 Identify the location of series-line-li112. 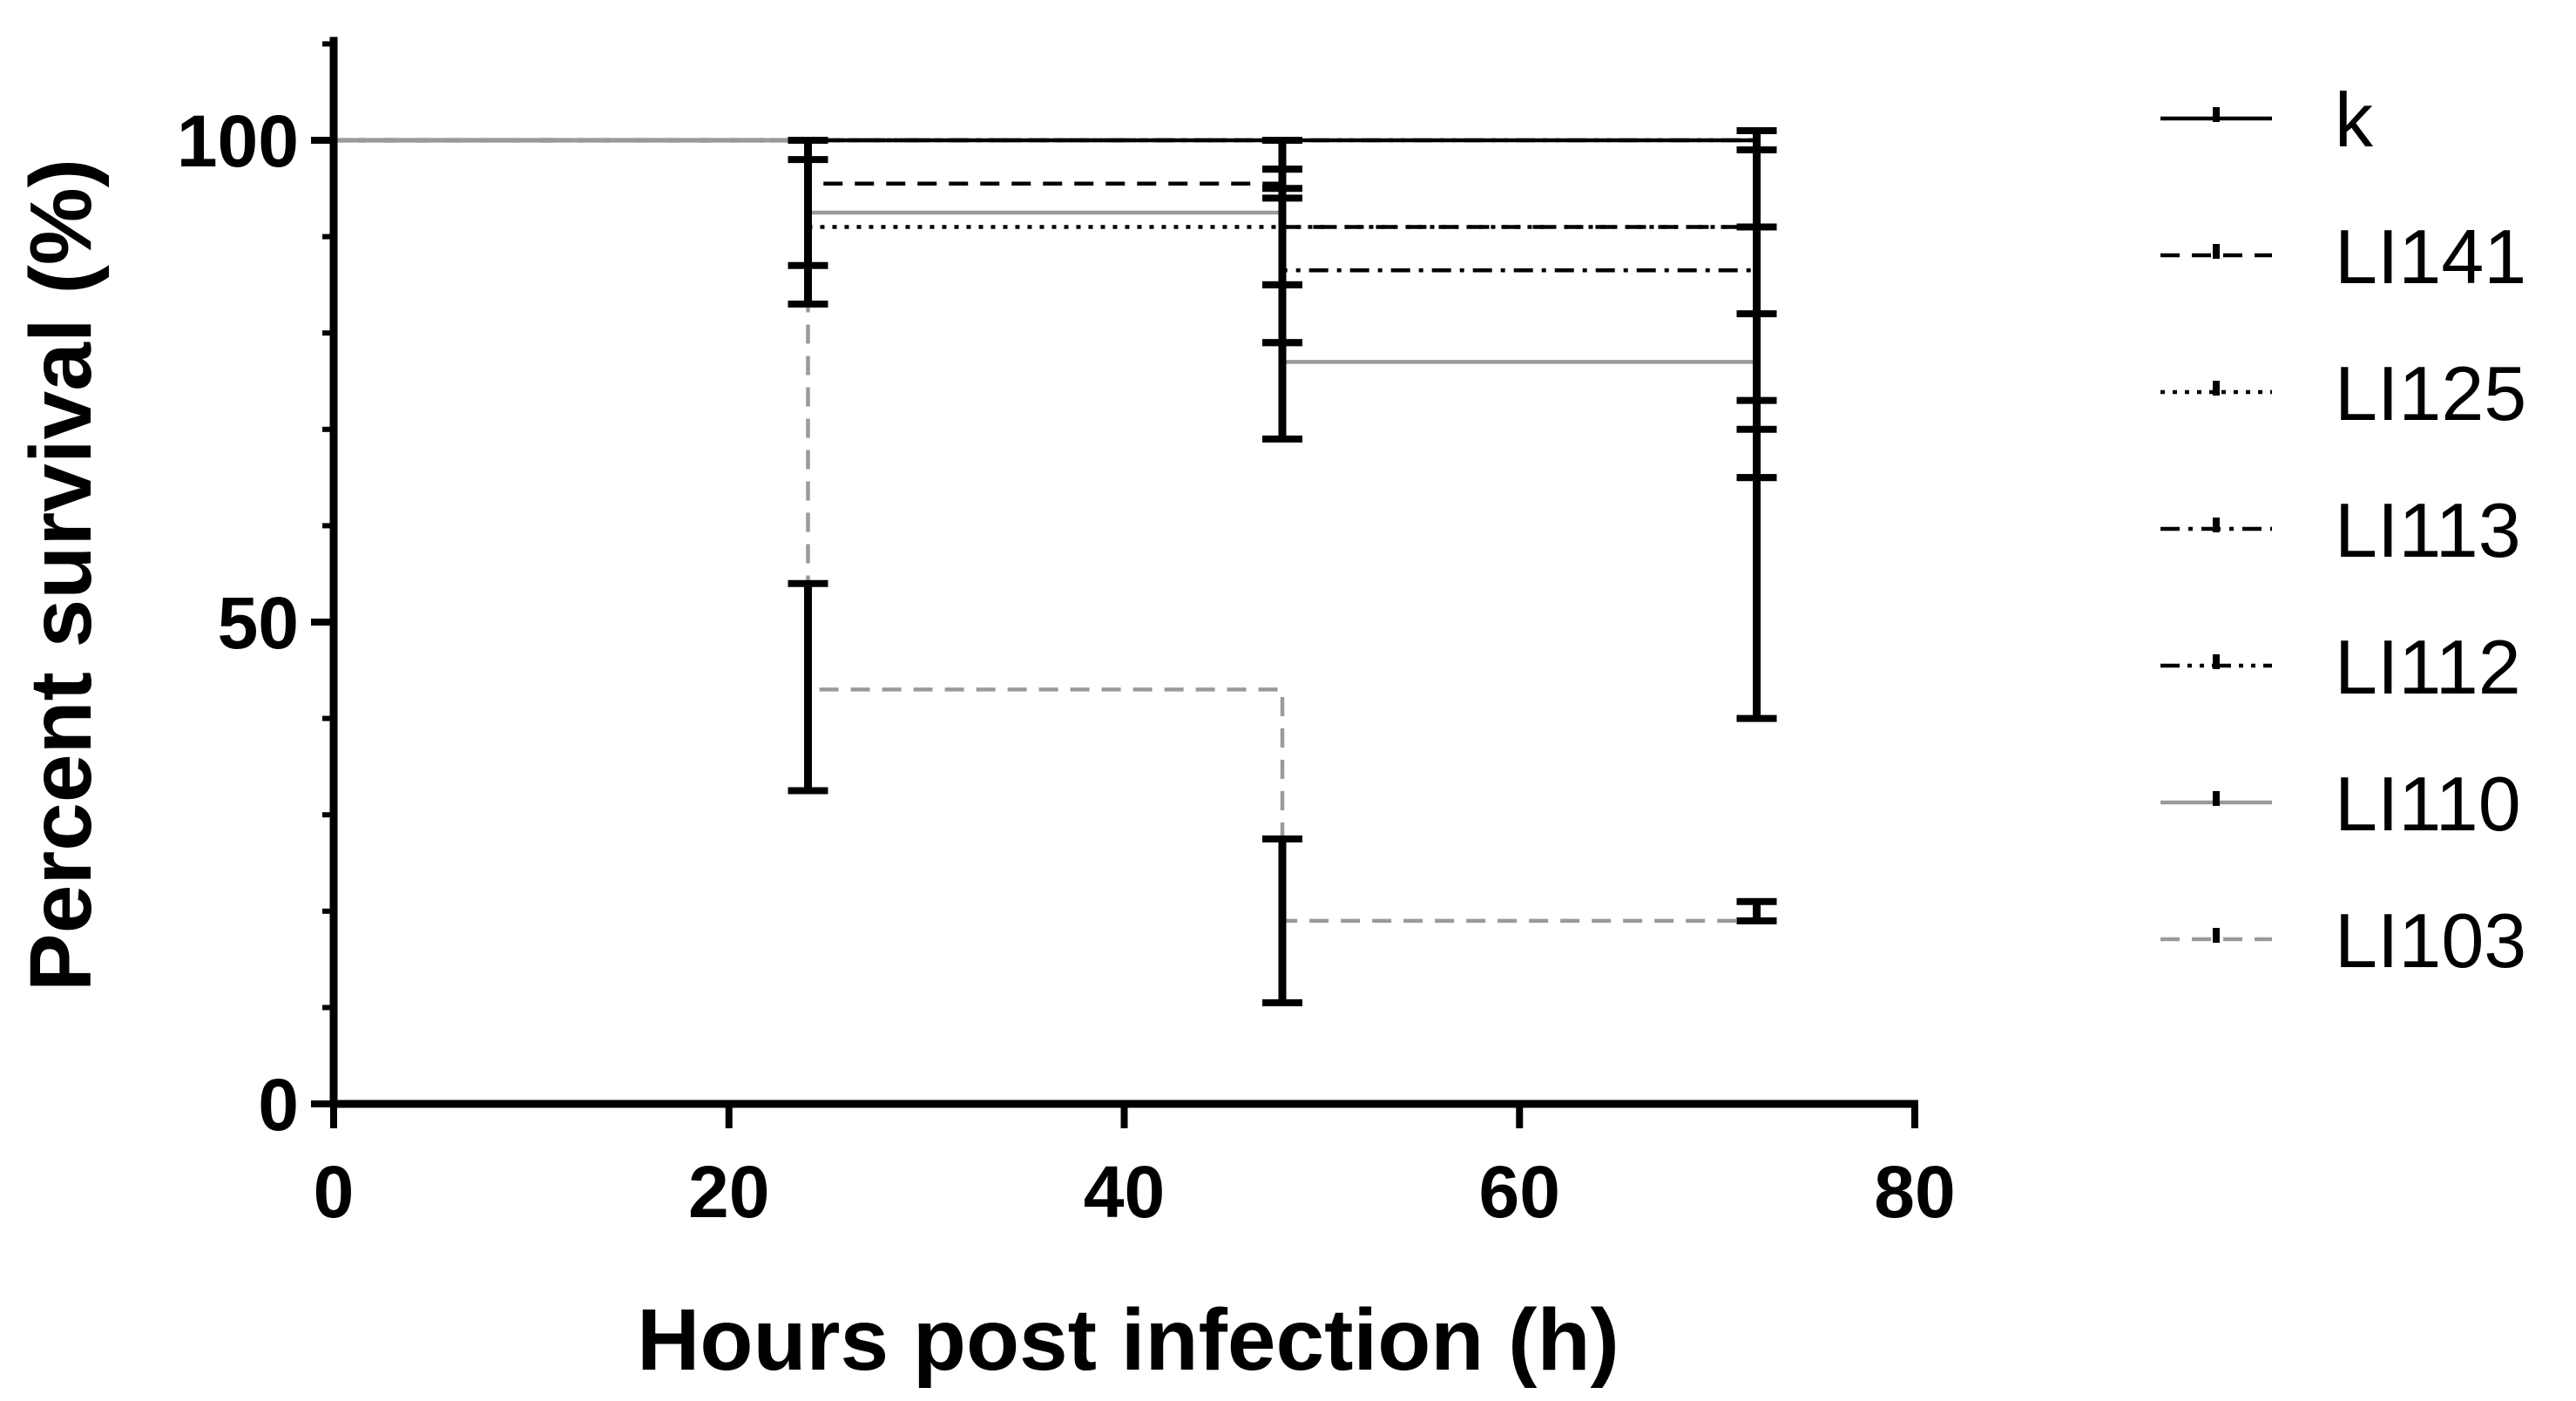
(1046, 187).